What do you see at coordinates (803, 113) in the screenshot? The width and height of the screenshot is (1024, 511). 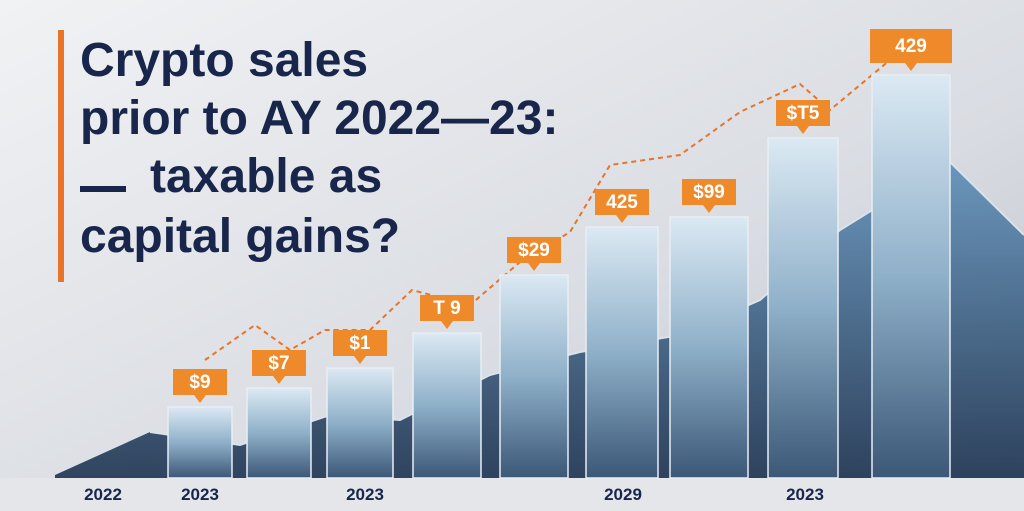 I see `callout-label: $T5` at bounding box center [803, 113].